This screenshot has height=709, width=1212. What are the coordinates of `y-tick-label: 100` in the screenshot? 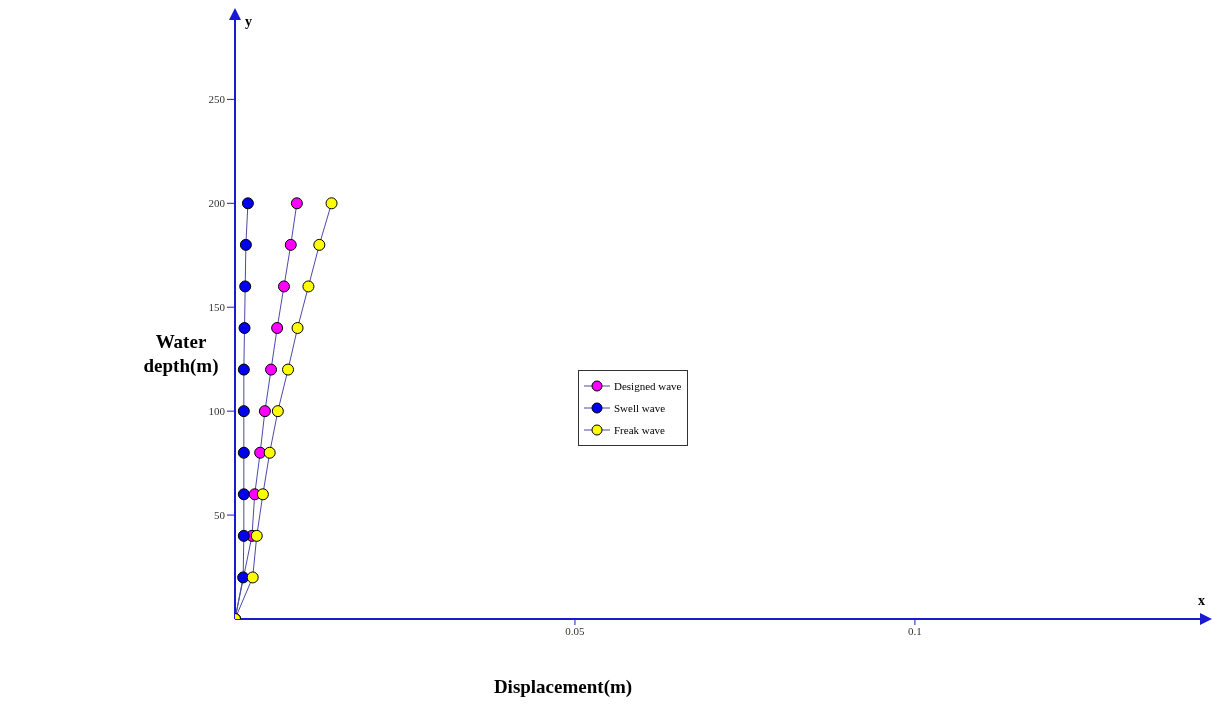 It's located at (217, 411).